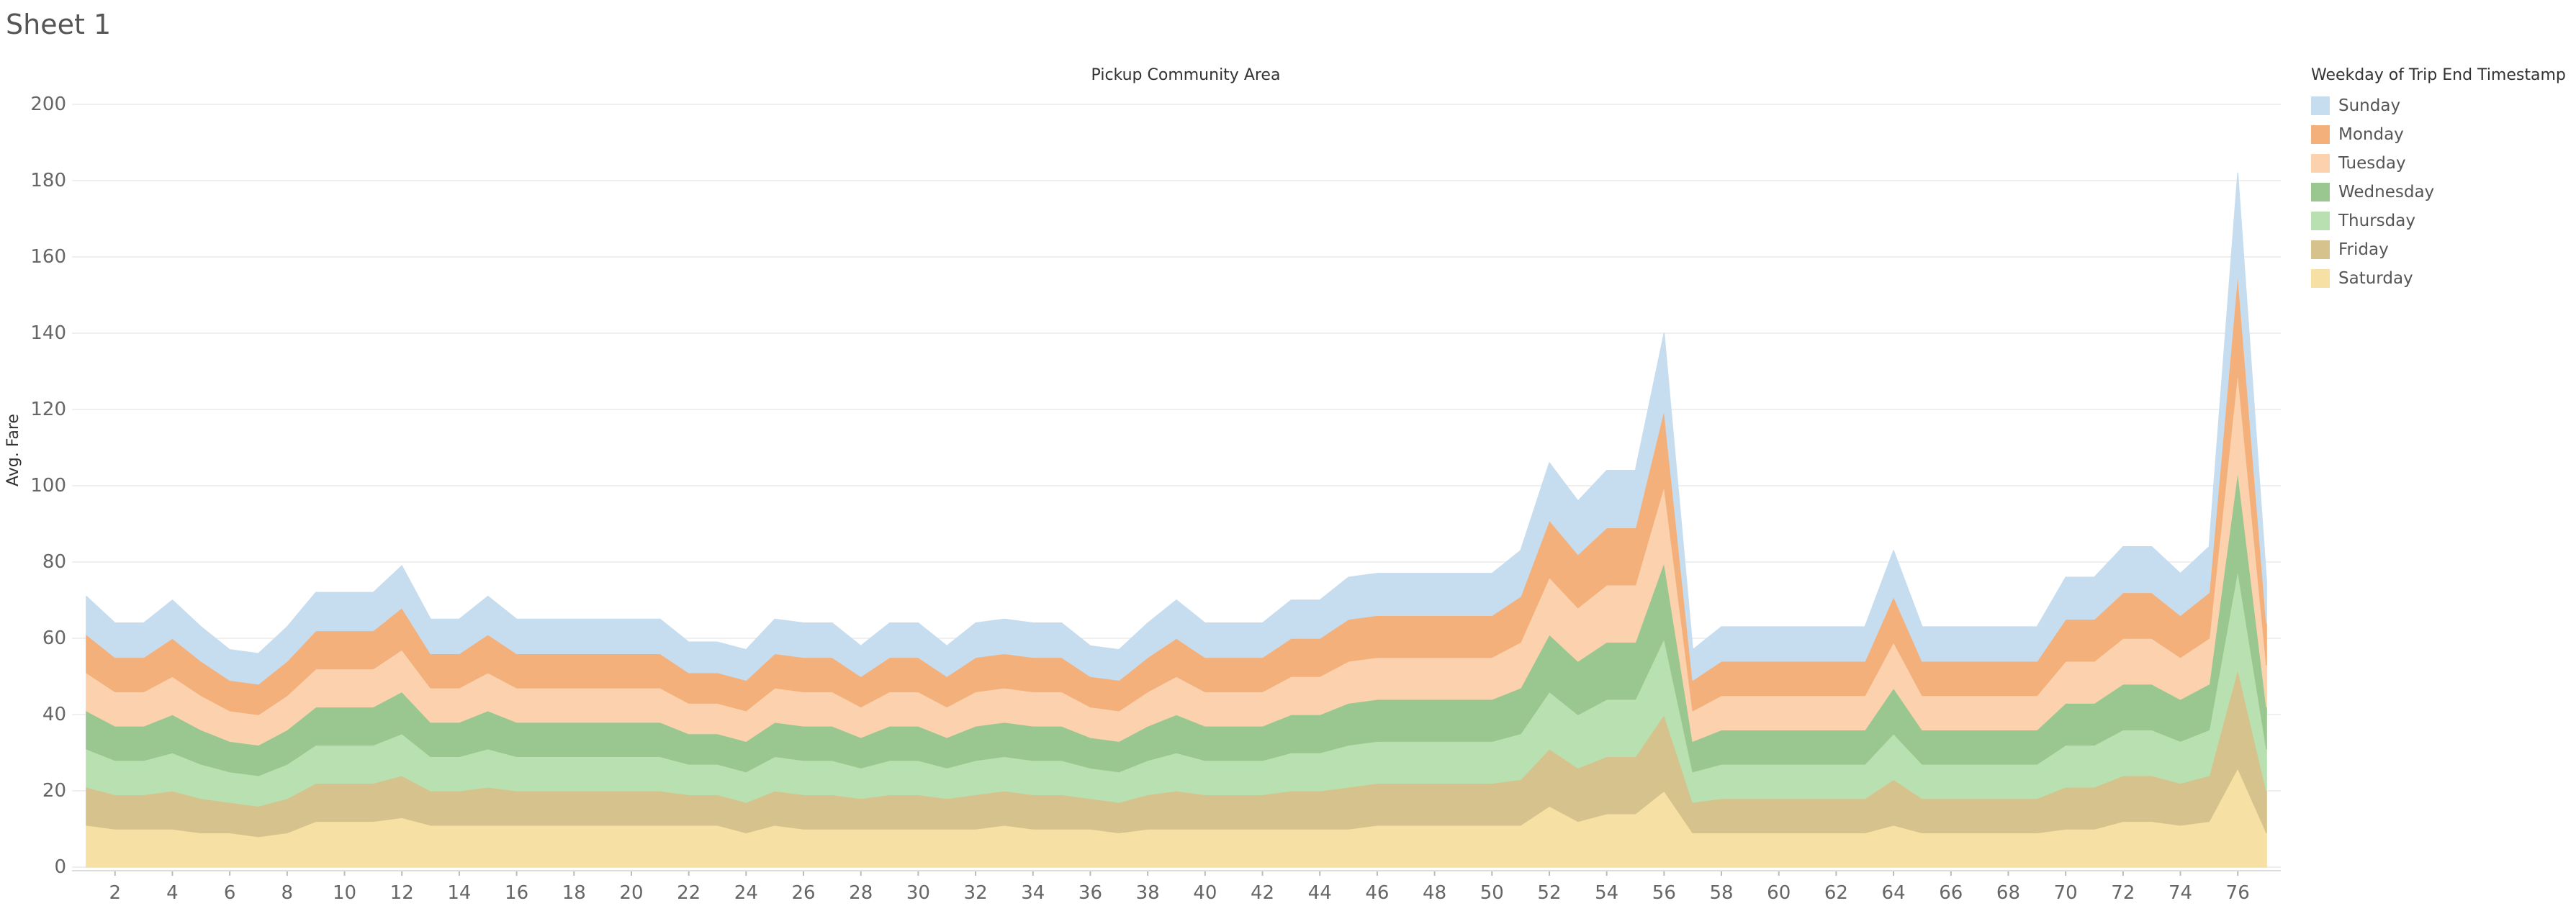 The width and height of the screenshot is (2576, 911). What do you see at coordinates (59, 25) in the screenshot?
I see `sheet-title: Sheet 1` at bounding box center [59, 25].